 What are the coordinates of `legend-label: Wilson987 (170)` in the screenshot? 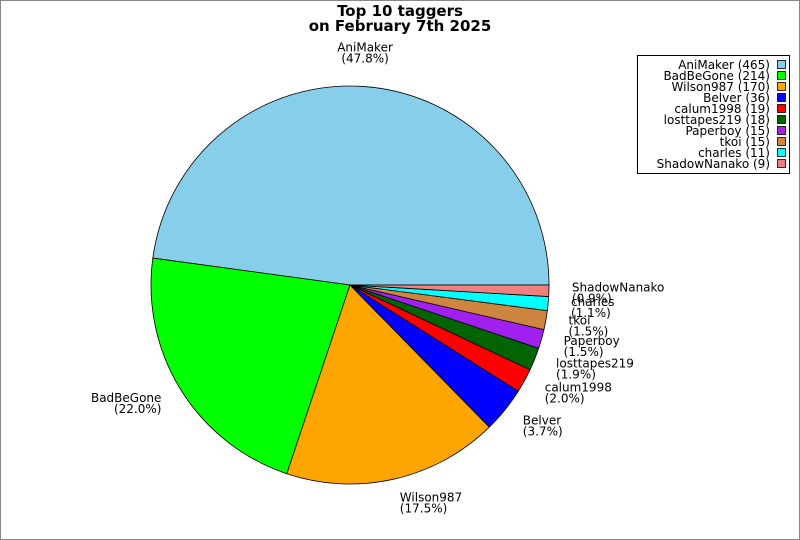 It's located at (721, 87).